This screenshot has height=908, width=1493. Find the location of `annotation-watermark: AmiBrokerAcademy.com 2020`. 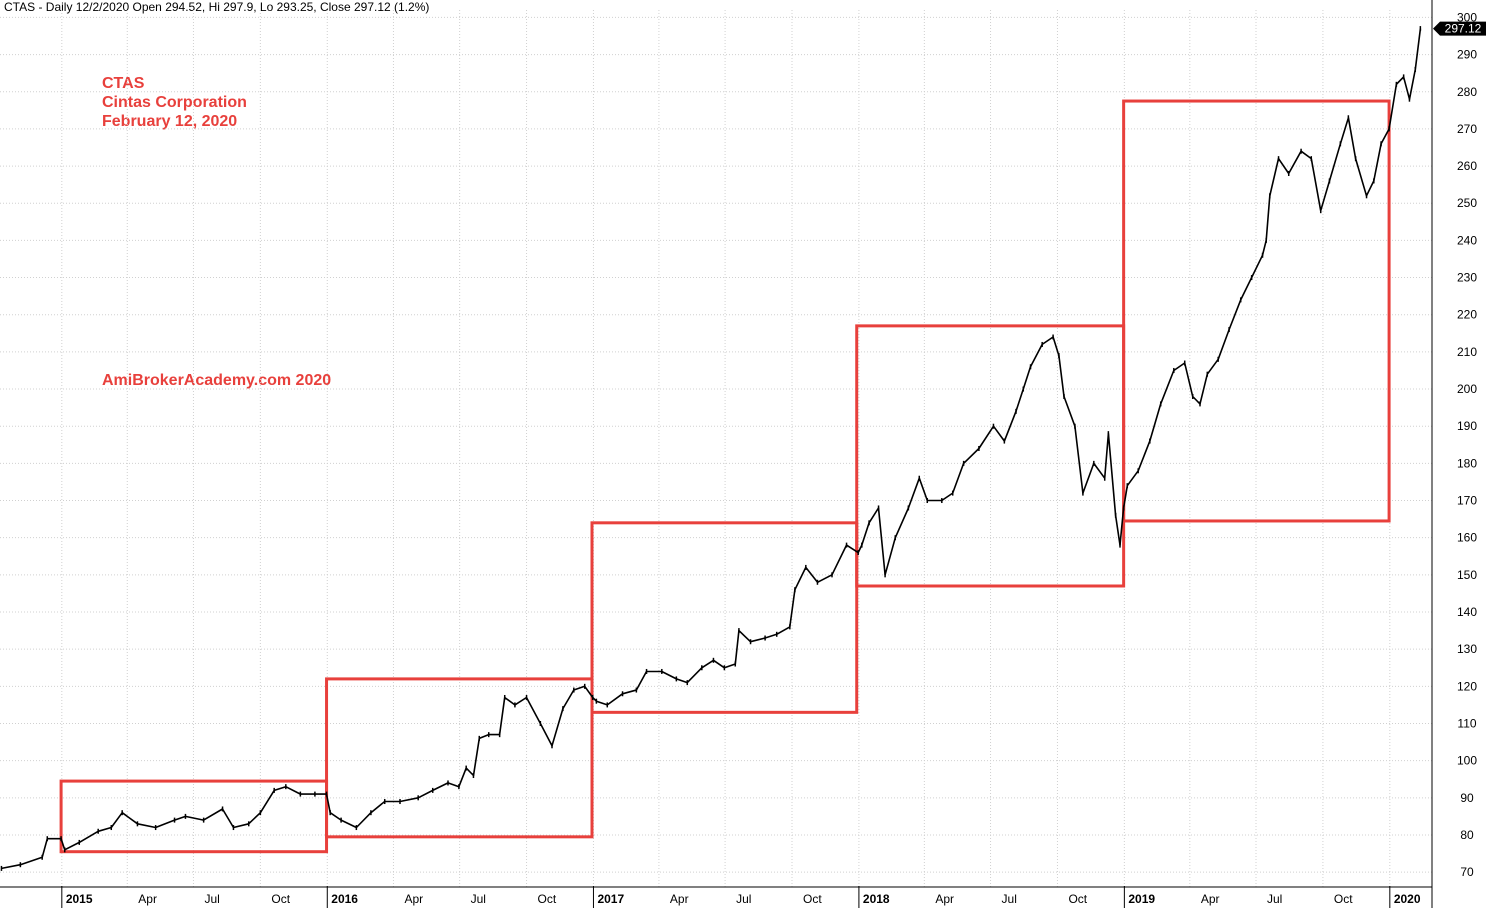

annotation-watermark: AmiBrokerAcademy.com 2020 is located at coordinates (217, 380).